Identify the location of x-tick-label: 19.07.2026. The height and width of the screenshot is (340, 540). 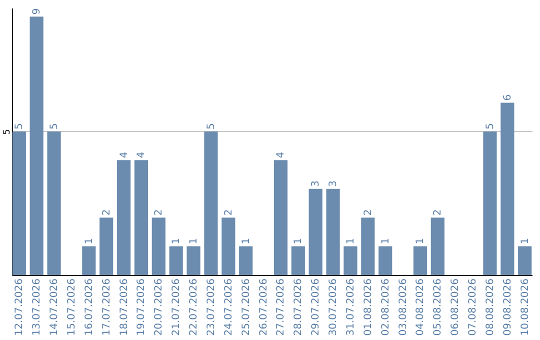
(142, 307).